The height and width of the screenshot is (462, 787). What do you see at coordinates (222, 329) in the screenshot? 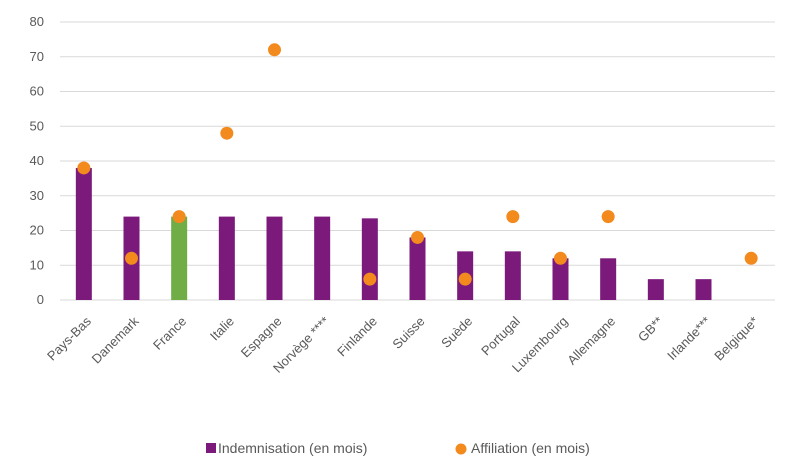
I see `x-tick-label: Italie` at bounding box center [222, 329].